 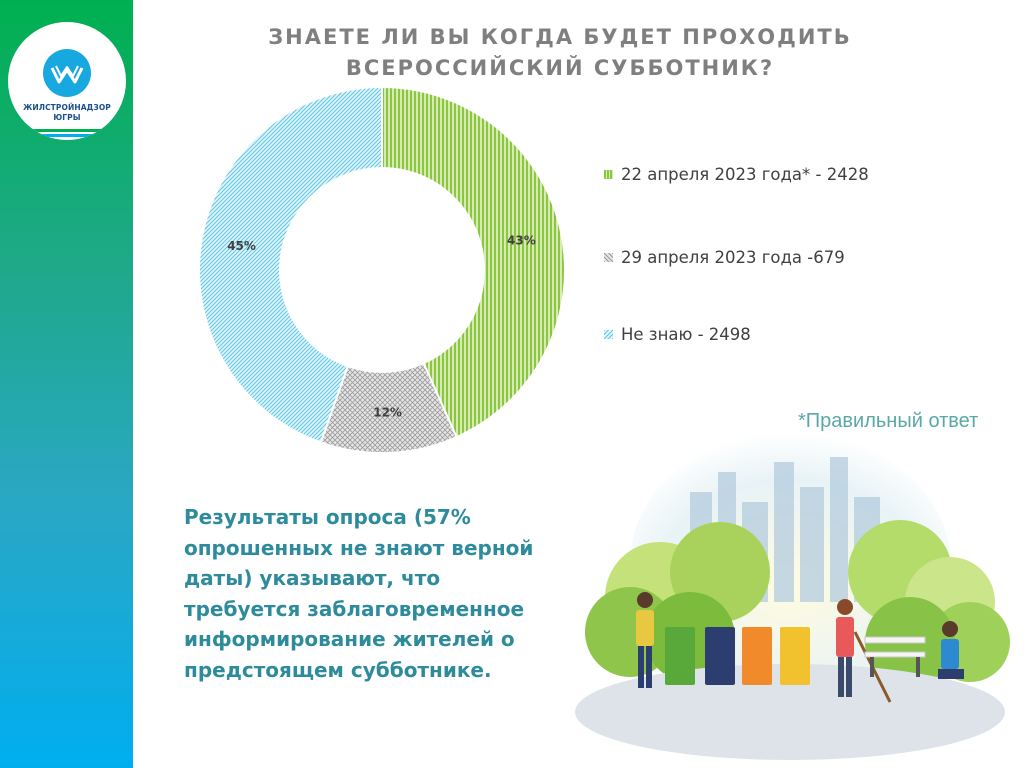 I want to click on ground, so click(x=790, y=712).